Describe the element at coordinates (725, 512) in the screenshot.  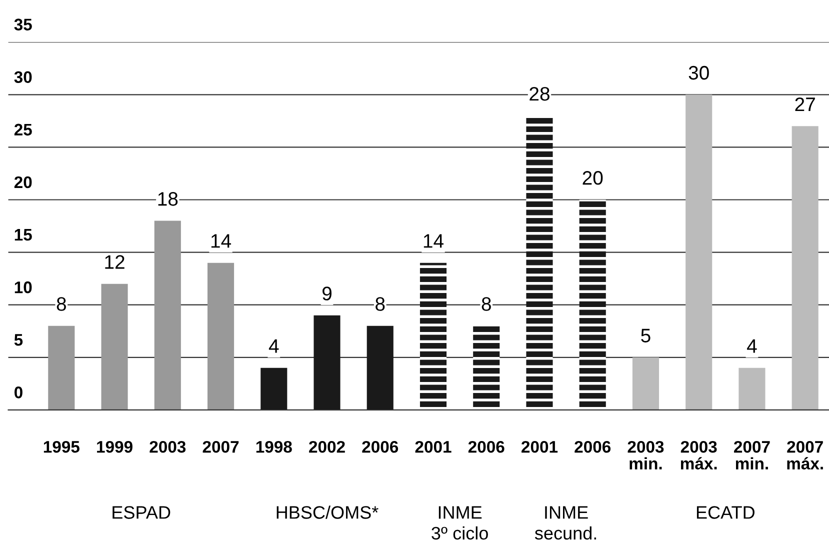
I see `text: ECATD` at that location.